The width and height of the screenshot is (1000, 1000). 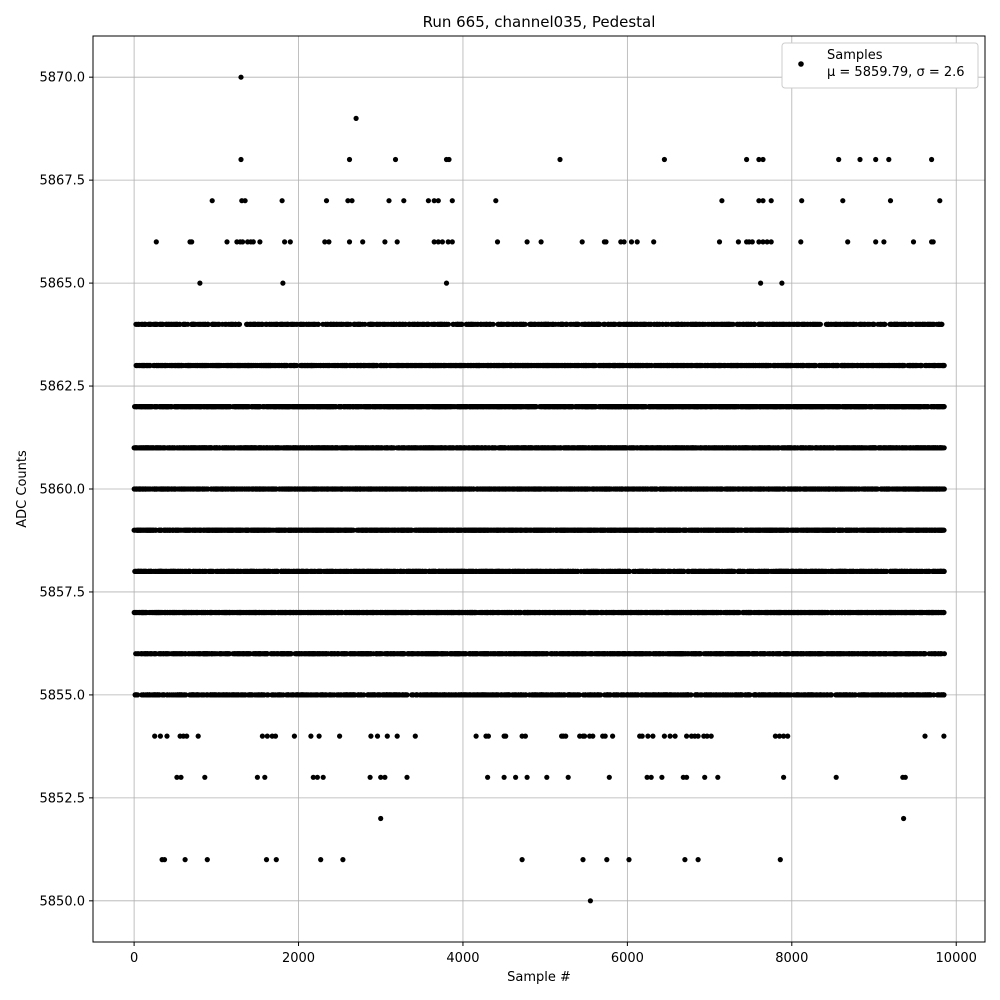 I want to click on chart-title: Run 665, channel035, Pedestal, so click(x=539, y=22).